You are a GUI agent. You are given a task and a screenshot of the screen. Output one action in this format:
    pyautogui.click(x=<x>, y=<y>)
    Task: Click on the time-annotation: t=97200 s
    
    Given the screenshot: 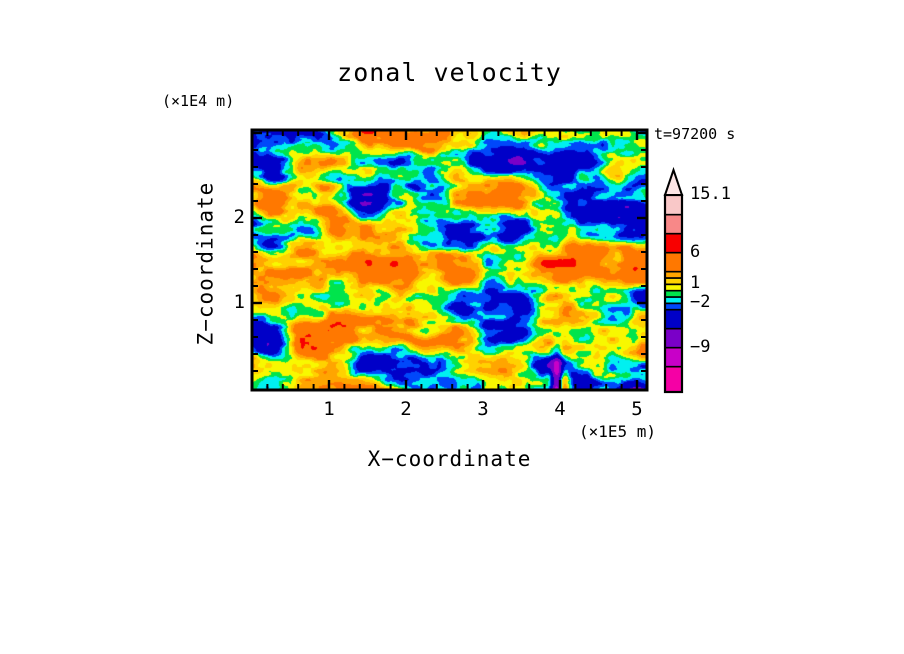 What is the action you would take?
    pyautogui.click(x=695, y=134)
    